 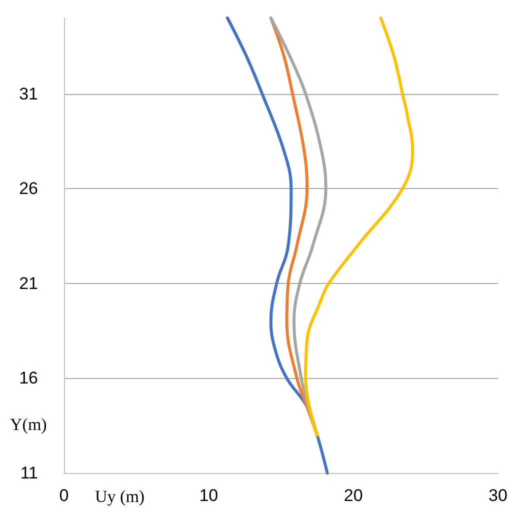 I want to click on x-tick-label: 10, so click(x=208, y=495).